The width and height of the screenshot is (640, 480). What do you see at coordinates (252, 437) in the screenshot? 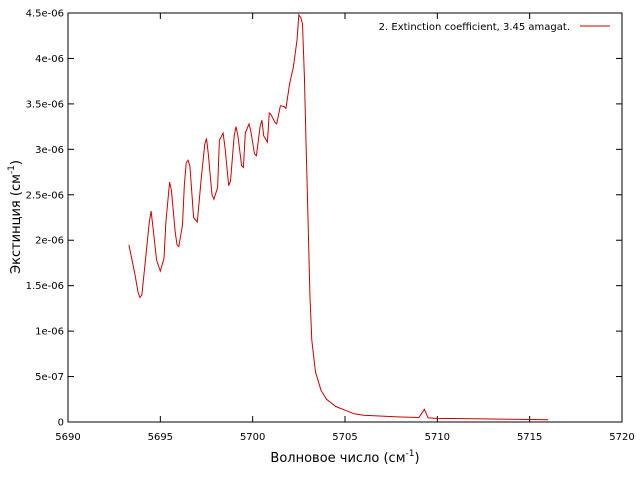
I see `x-tick-label: 5700` at bounding box center [252, 437].